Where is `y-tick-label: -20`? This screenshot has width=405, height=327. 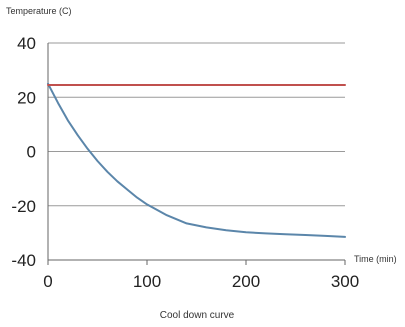 y-tick-label: -20 is located at coordinates (23, 206).